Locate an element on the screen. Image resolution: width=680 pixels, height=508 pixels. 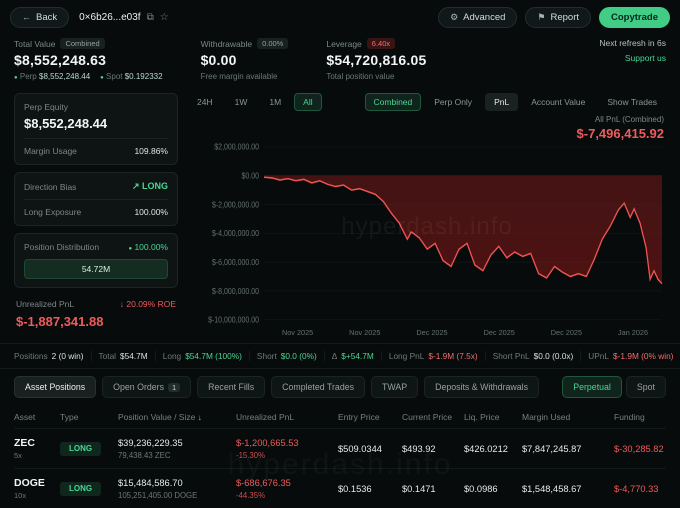
timeframe-24h: 24H is located at coordinates (205, 102).